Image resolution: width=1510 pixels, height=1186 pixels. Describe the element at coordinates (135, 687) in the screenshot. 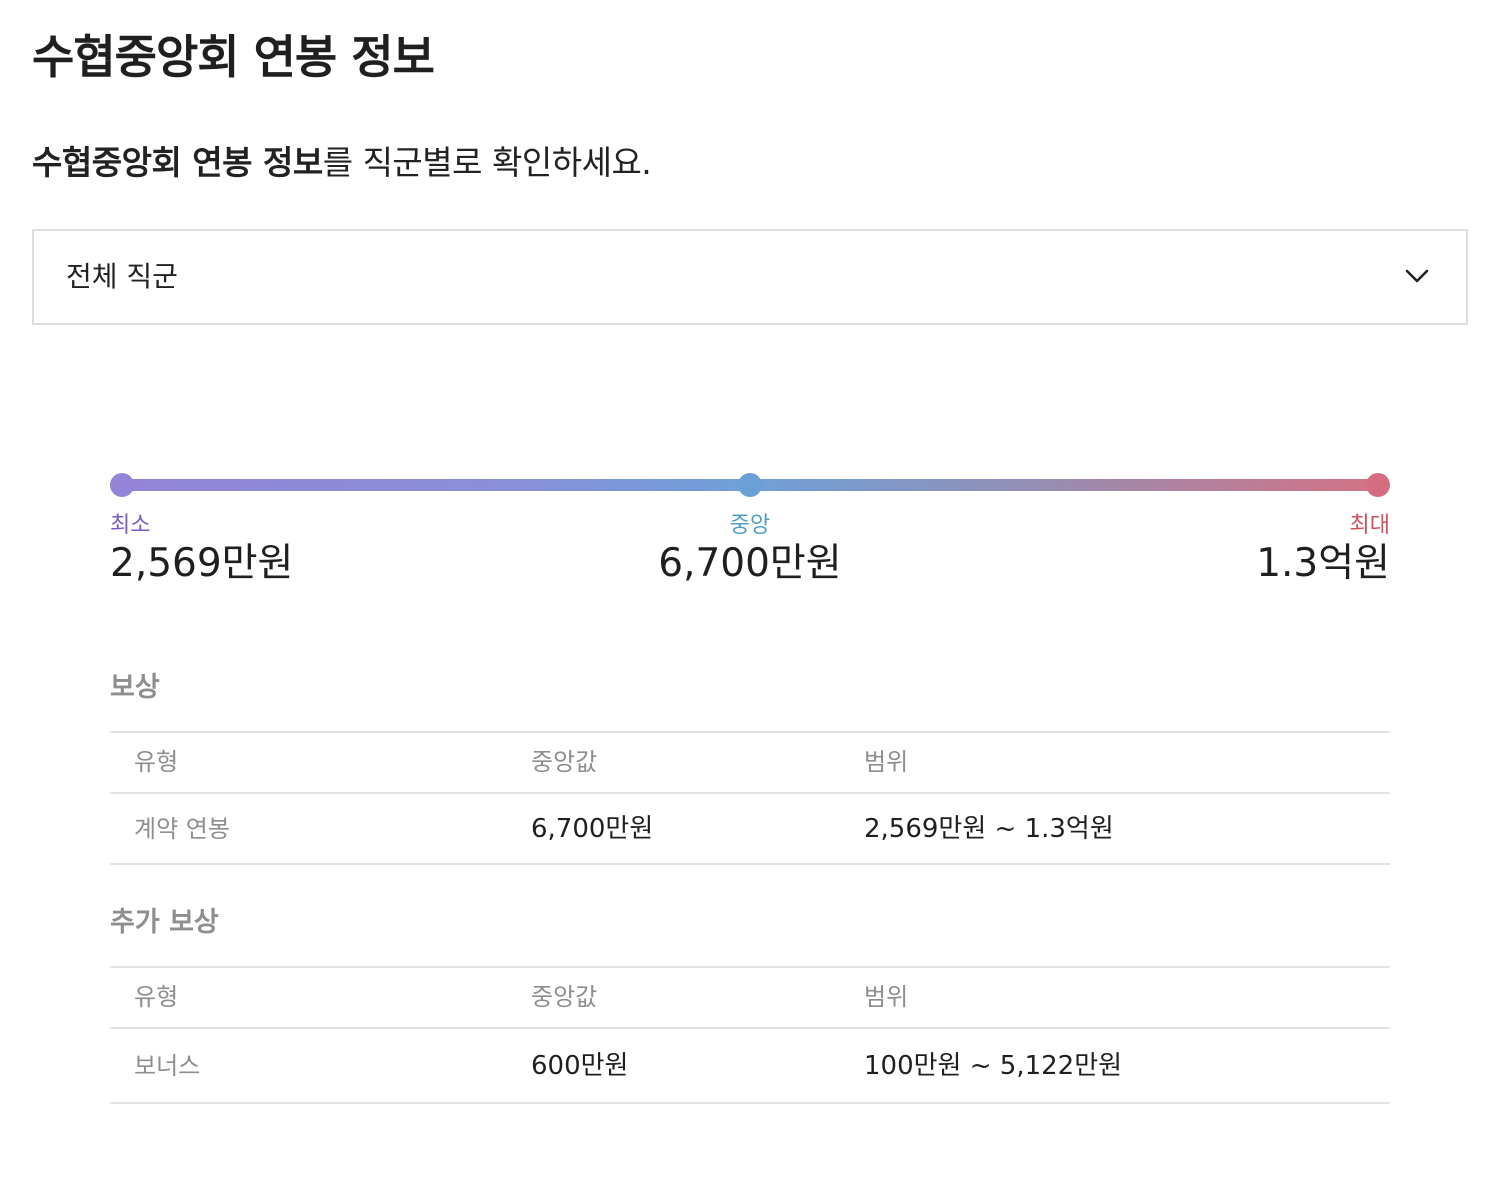

I see `compensation-section-title: 보상` at that location.